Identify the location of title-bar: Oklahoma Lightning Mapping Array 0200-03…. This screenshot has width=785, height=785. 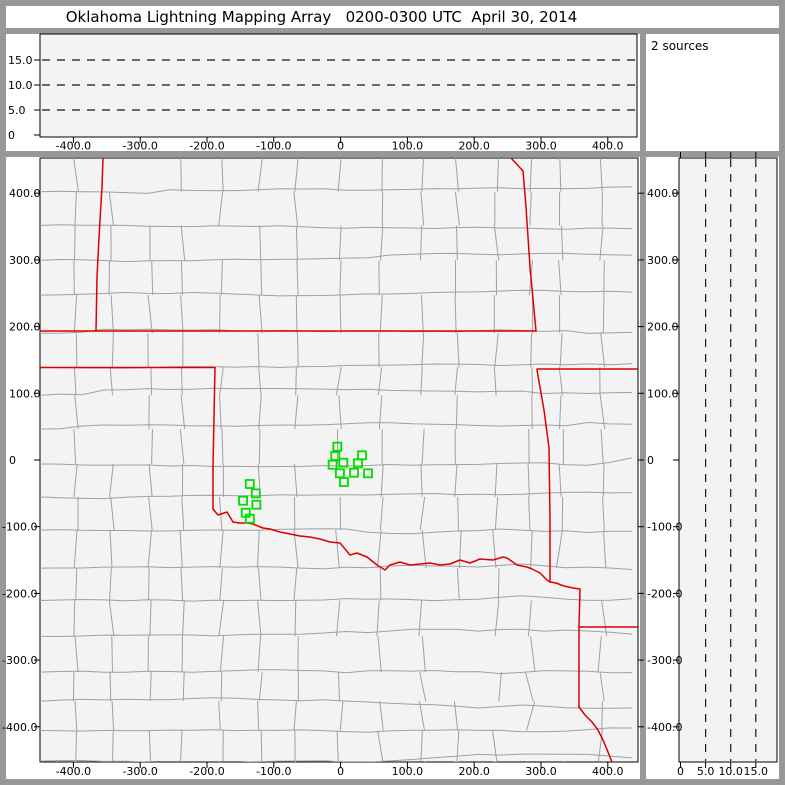
(392, 17).